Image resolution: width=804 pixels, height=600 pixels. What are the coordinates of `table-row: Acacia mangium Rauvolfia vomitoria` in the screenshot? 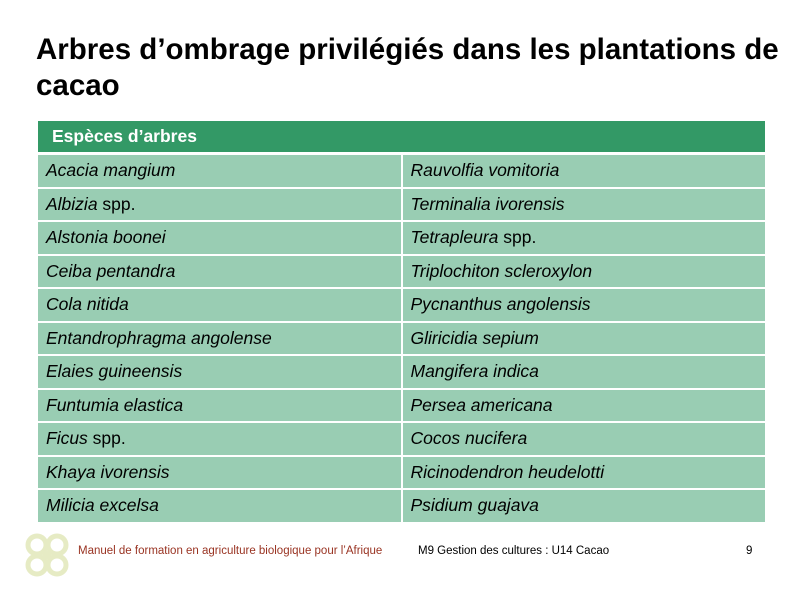 It's located at (401, 170).